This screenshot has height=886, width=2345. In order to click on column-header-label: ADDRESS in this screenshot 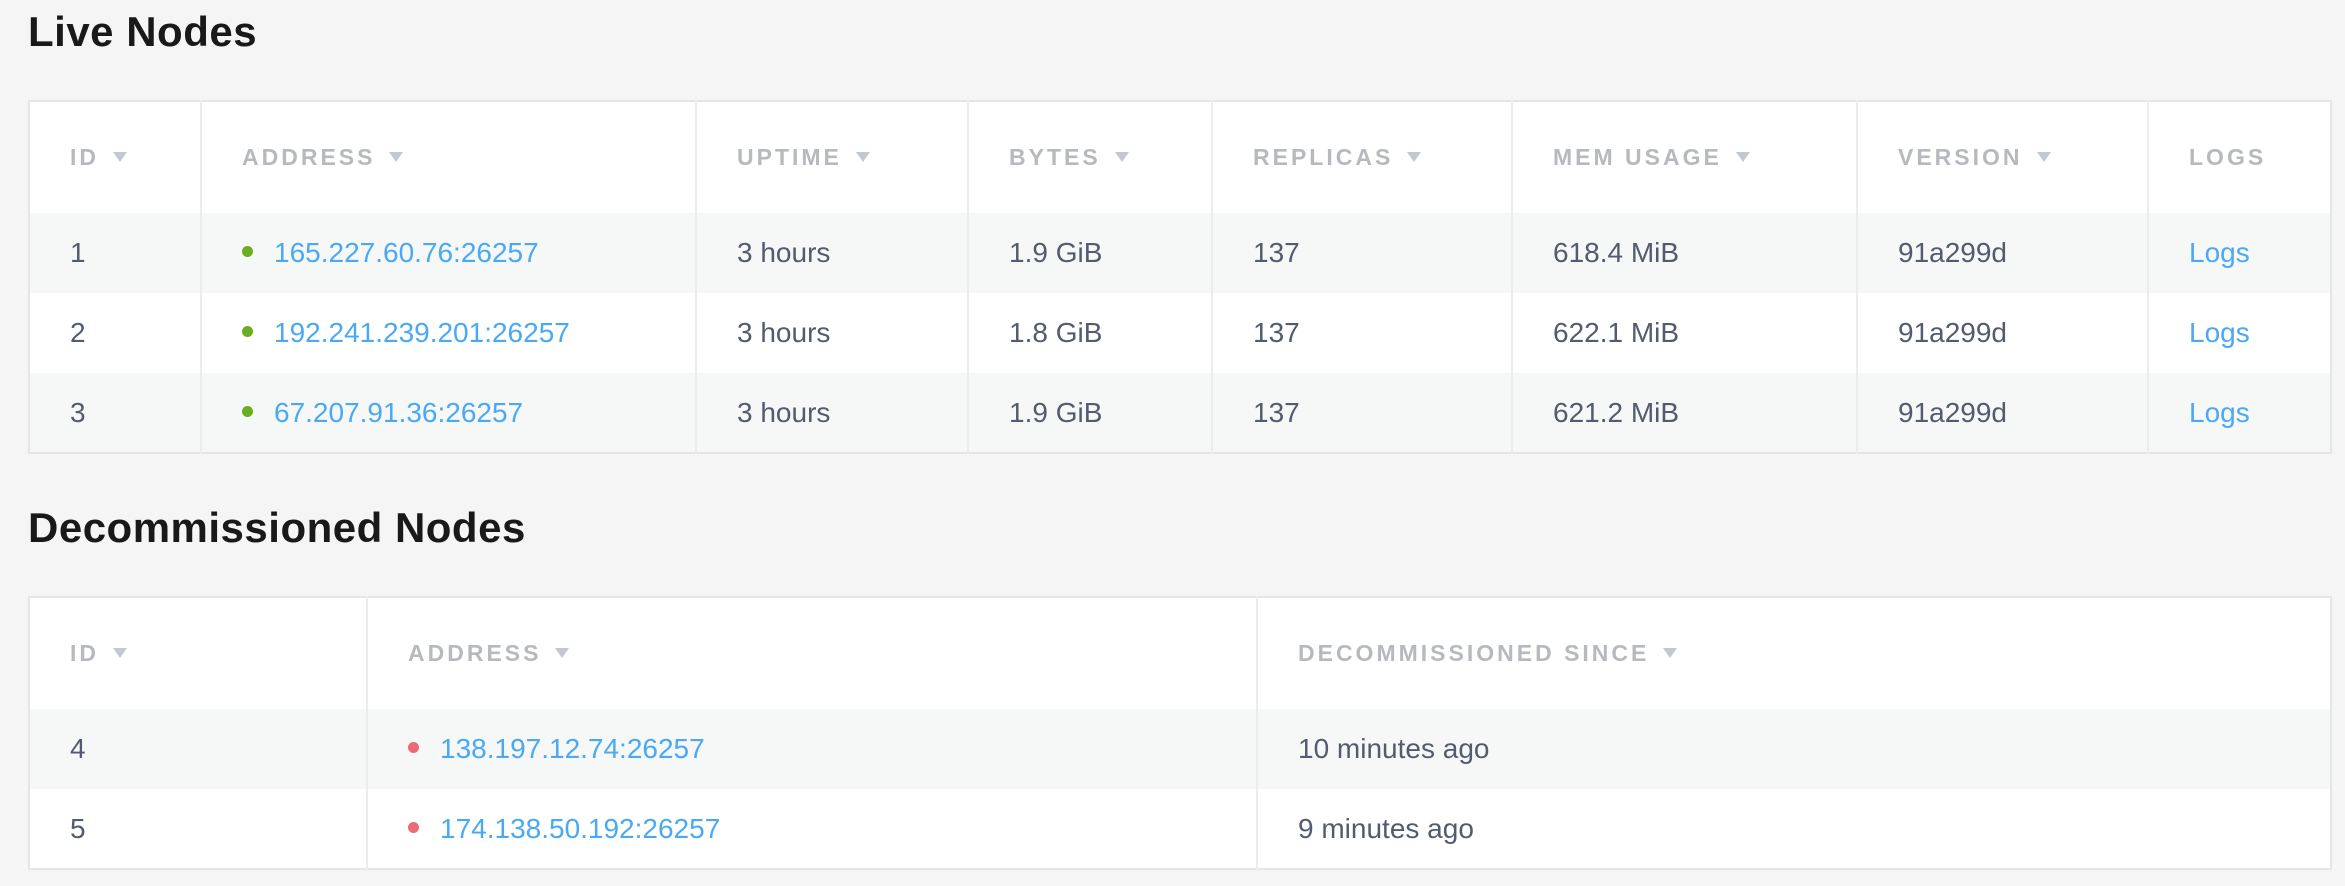, I will do `click(475, 653)`.